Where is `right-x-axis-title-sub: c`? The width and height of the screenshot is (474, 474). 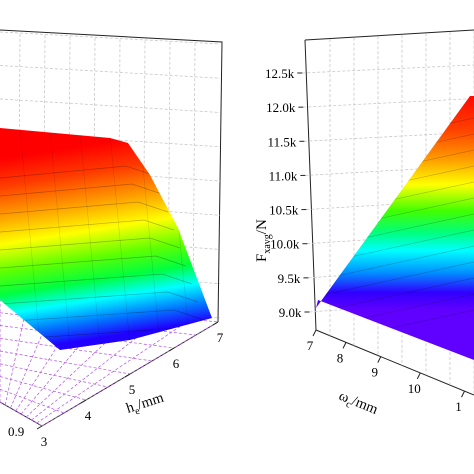 right-x-axis-title-sub: c is located at coordinates (348, 405).